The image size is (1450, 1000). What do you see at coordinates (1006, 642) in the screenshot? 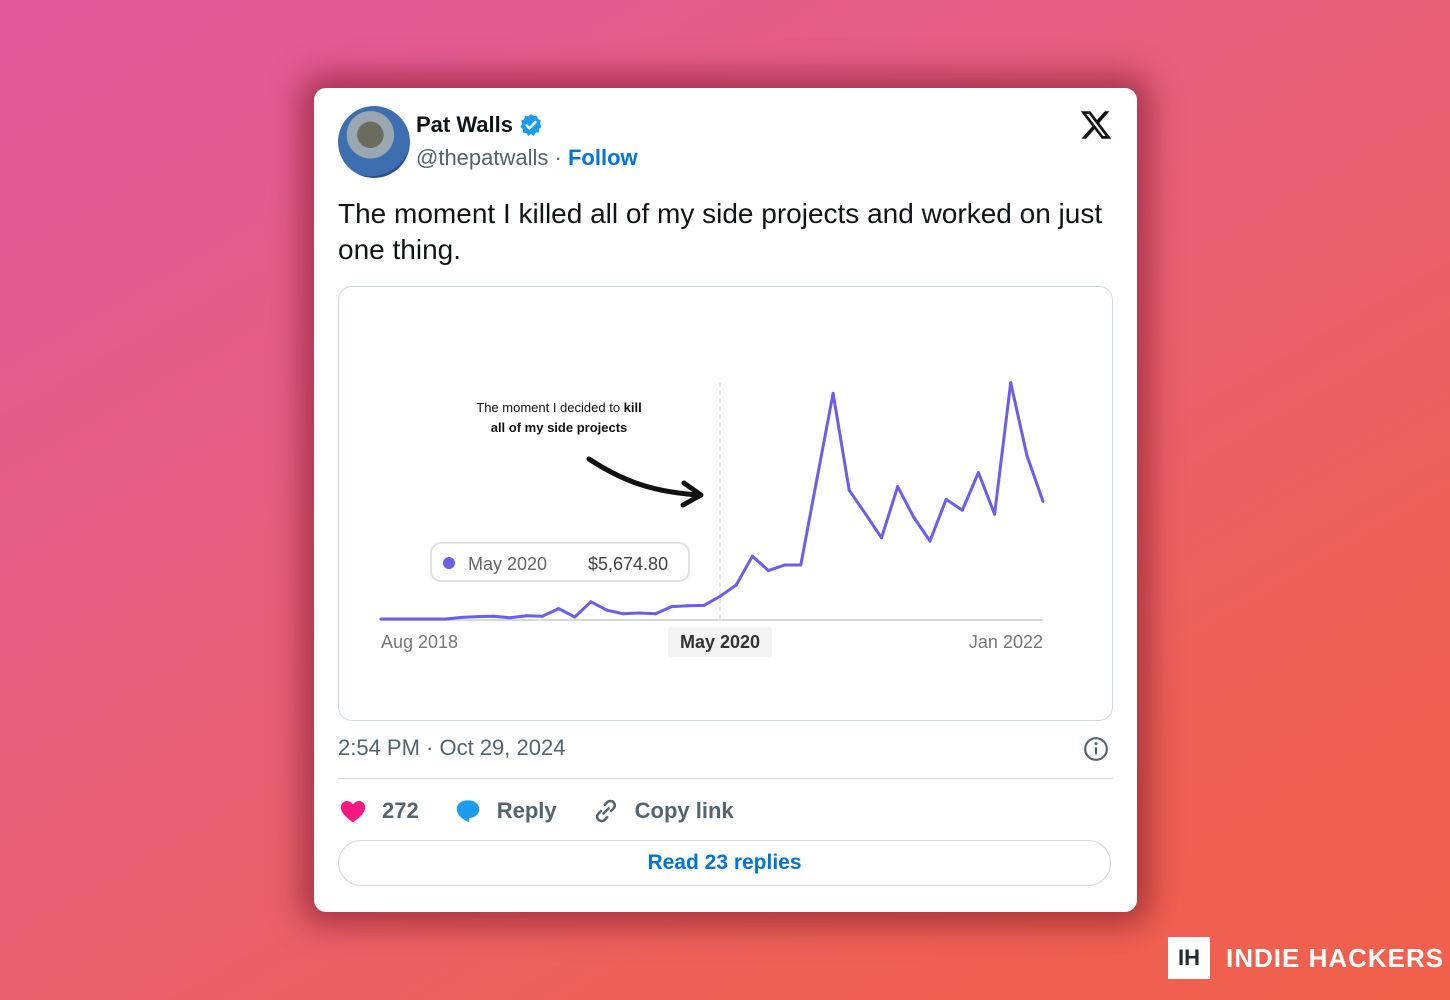
I see `tick-label-end: Jan 2022` at bounding box center [1006, 642].